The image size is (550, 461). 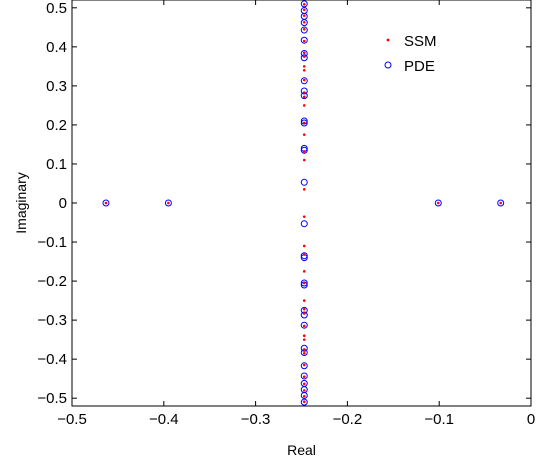 I want to click on x-tick-label: −0.3, so click(x=256, y=419).